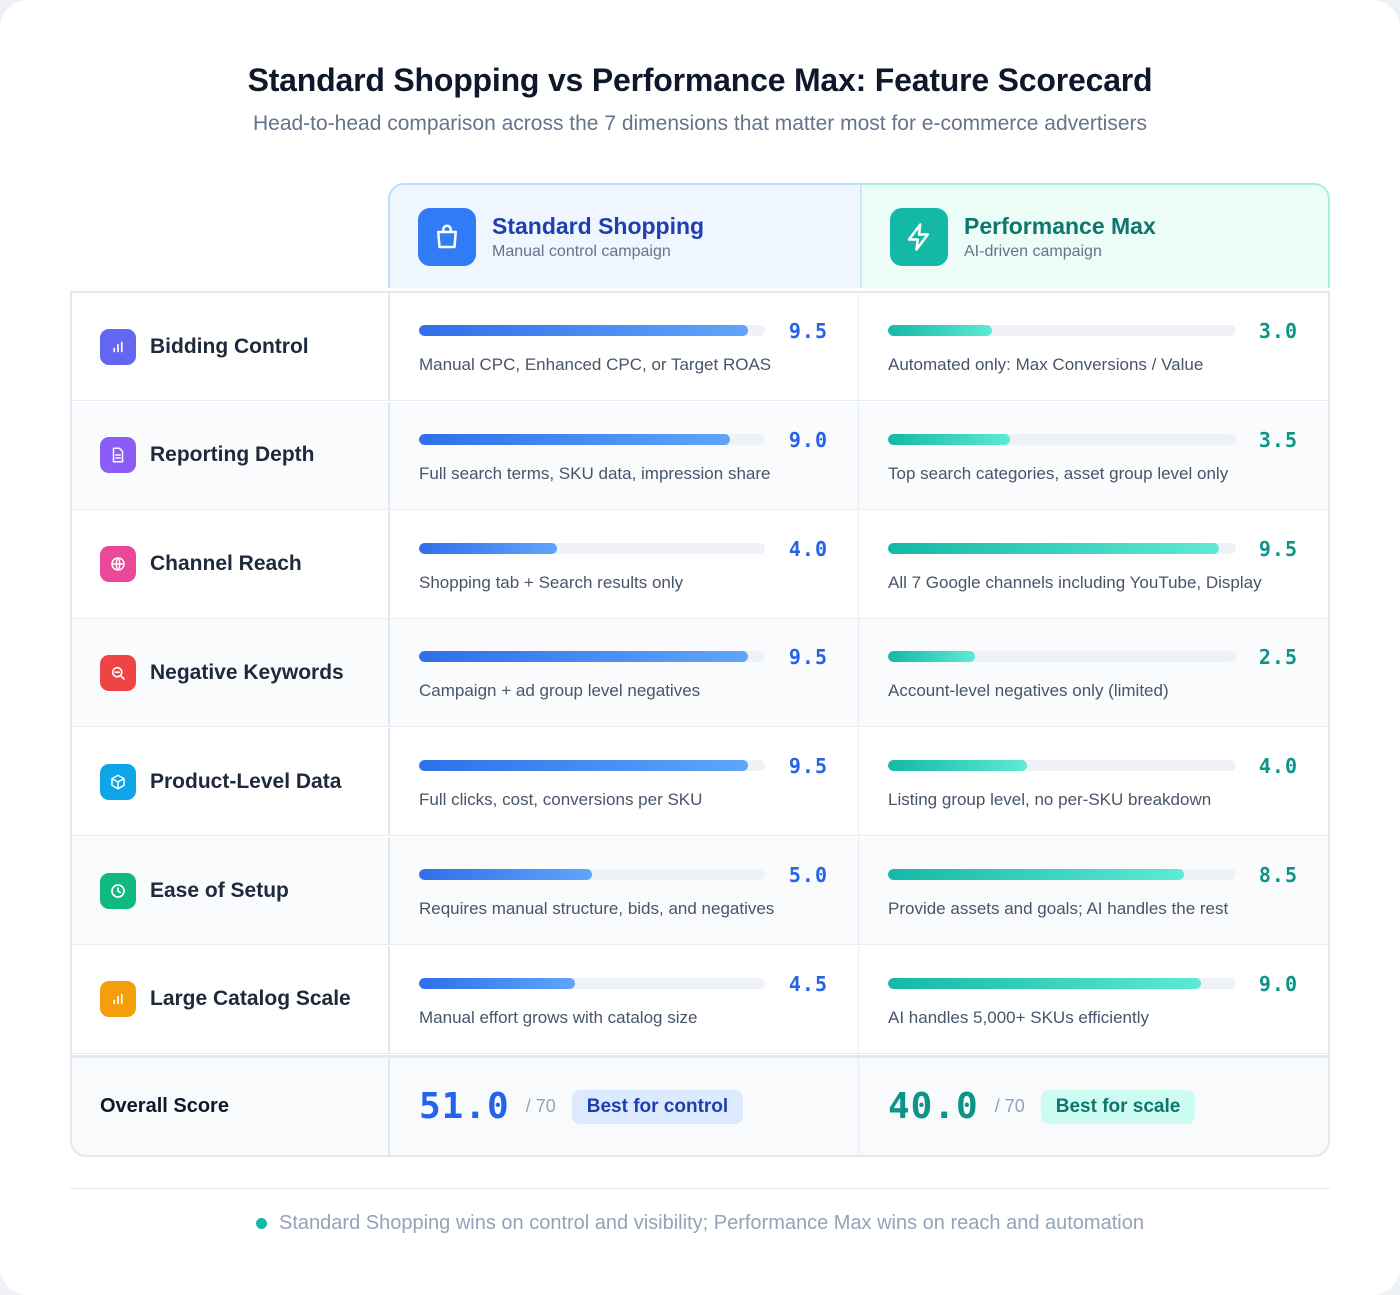 This screenshot has height=1295, width=1400. I want to click on standard-score-cell: 4.5 Manual effort grows with catalog size, so click(624, 999).